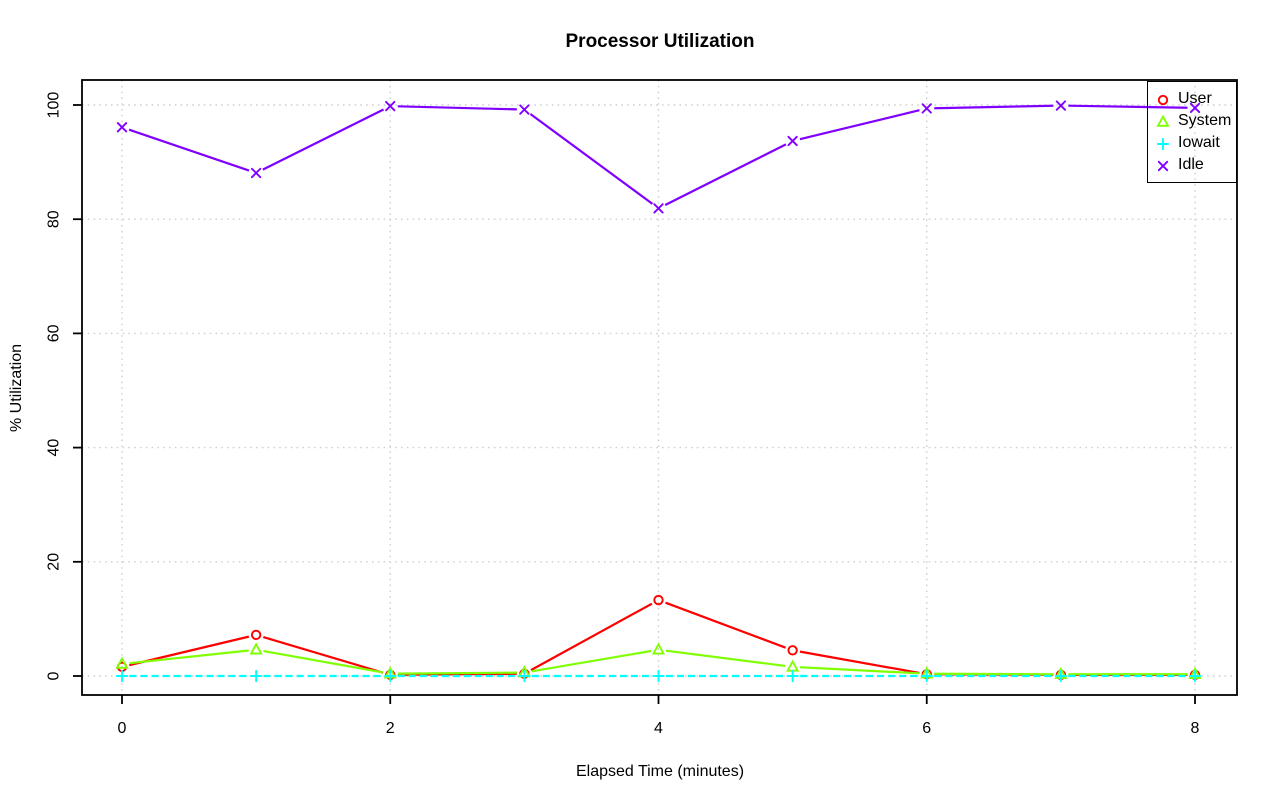  What do you see at coordinates (926, 728) in the screenshot?
I see `x-tick-label: 6` at bounding box center [926, 728].